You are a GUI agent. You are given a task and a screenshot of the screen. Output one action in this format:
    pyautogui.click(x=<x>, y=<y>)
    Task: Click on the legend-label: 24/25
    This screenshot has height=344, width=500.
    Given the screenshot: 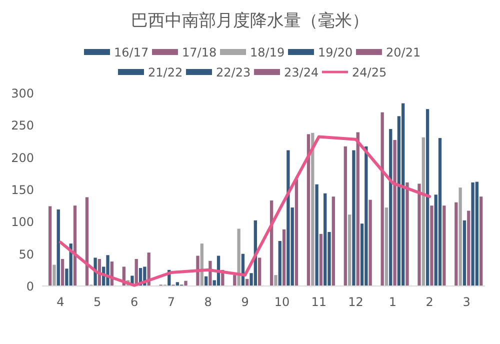 What is the action you would take?
    pyautogui.click(x=369, y=73)
    